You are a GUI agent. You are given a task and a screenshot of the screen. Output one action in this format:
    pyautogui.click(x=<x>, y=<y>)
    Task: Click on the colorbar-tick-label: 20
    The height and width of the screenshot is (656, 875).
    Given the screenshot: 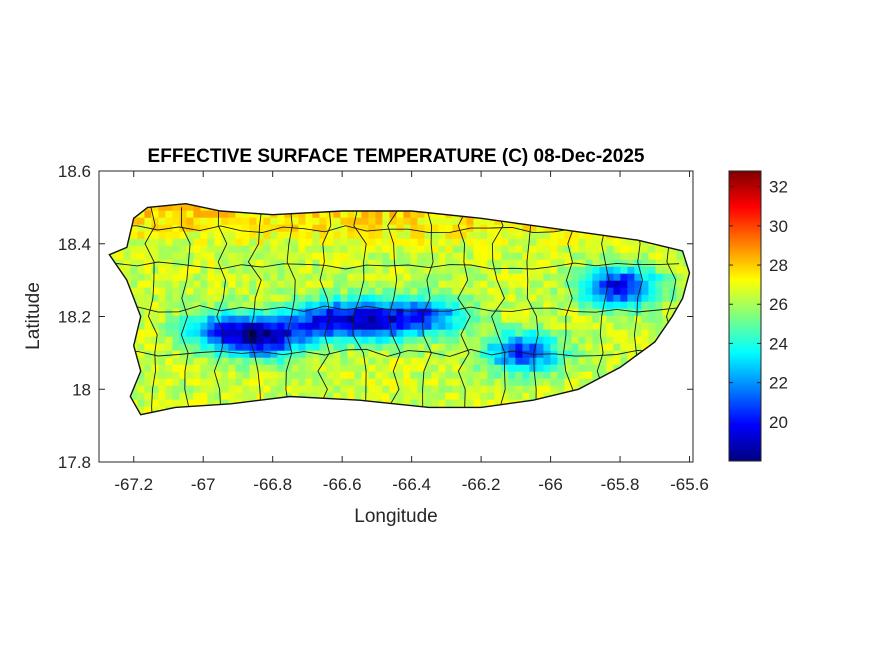 What is the action you would take?
    pyautogui.click(x=778, y=422)
    